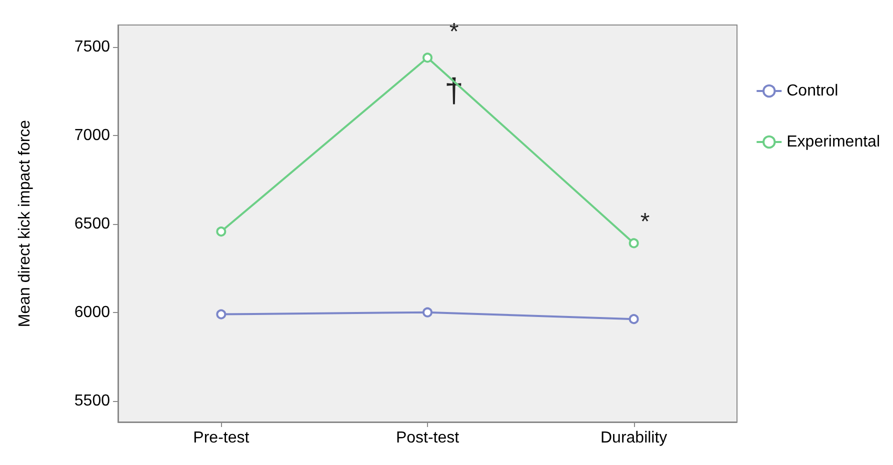 The width and height of the screenshot is (893, 465). Describe the element at coordinates (634, 438) in the screenshot. I see `x-tick-label: Durability` at that location.